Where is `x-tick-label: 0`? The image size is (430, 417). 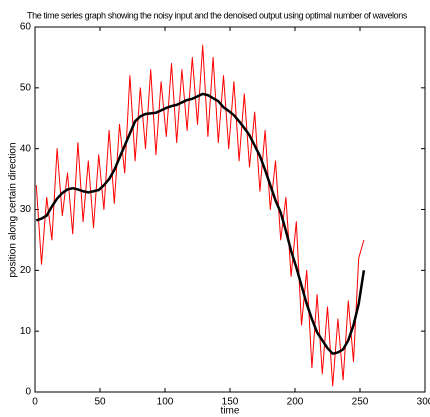 x-tick-label: 0 is located at coordinates (35, 402).